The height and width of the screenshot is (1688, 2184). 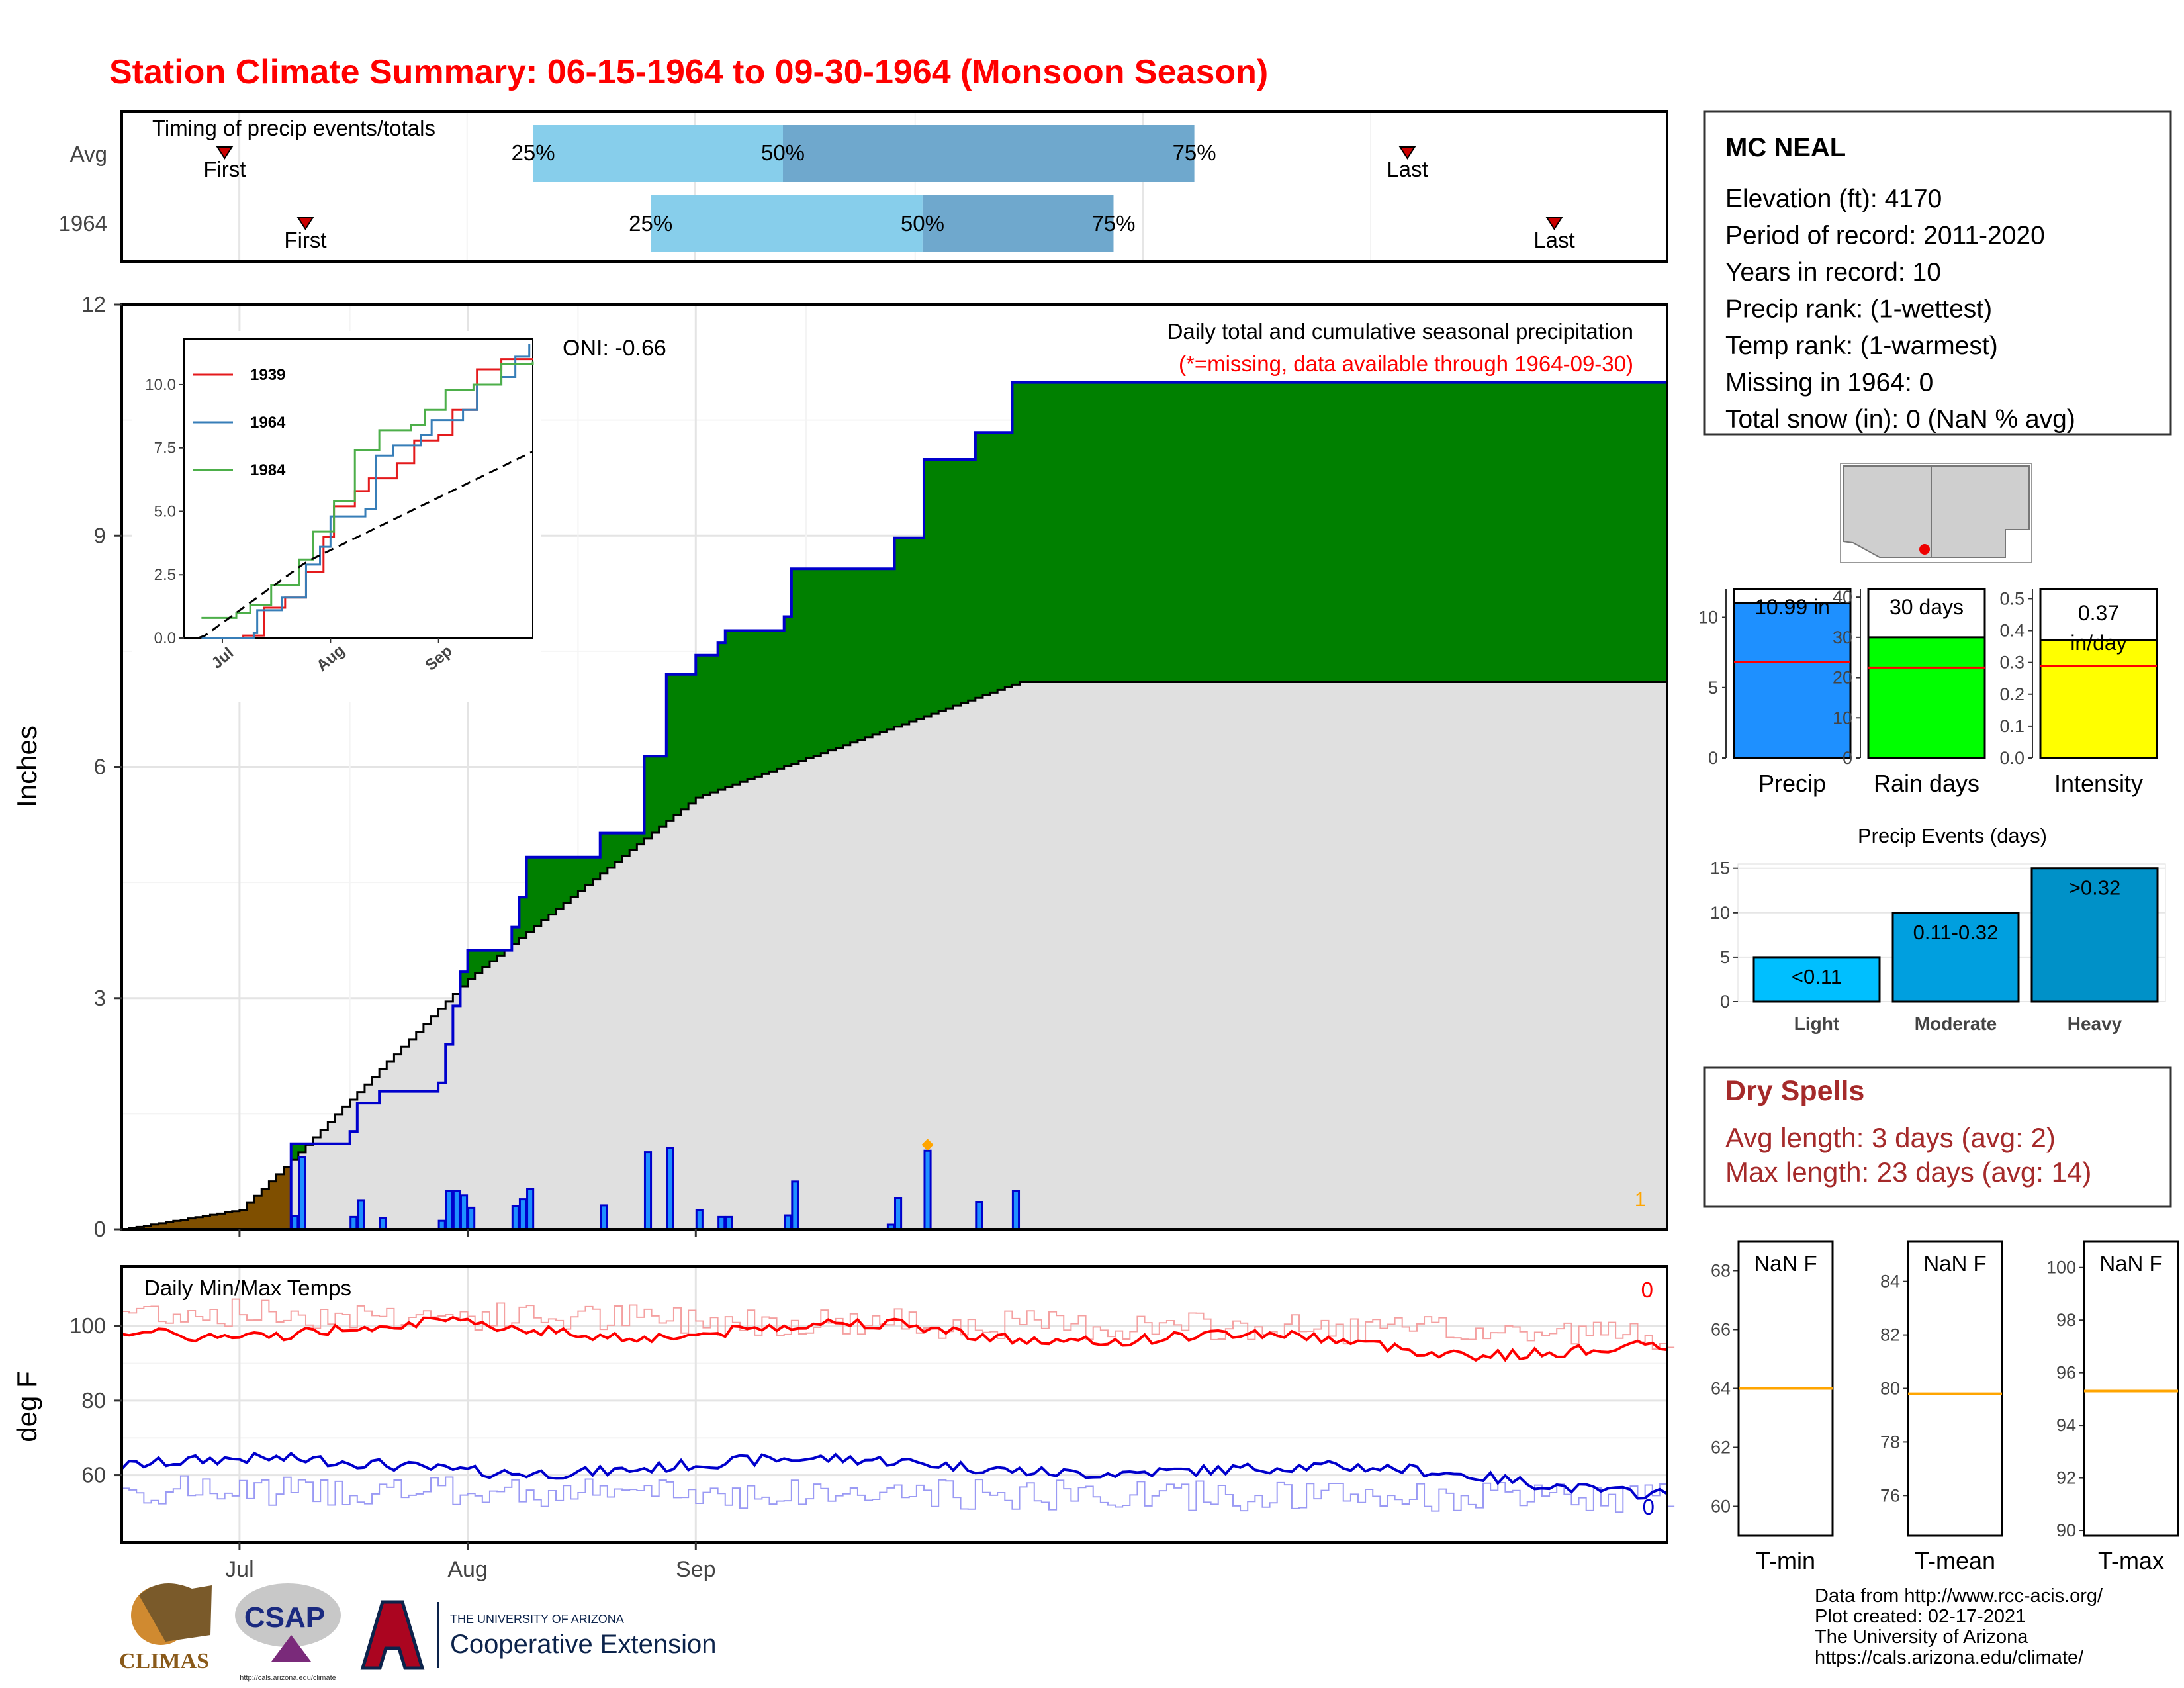 What do you see at coordinates (1817, 1023) in the screenshot?
I see `events-category-0: Light` at bounding box center [1817, 1023].